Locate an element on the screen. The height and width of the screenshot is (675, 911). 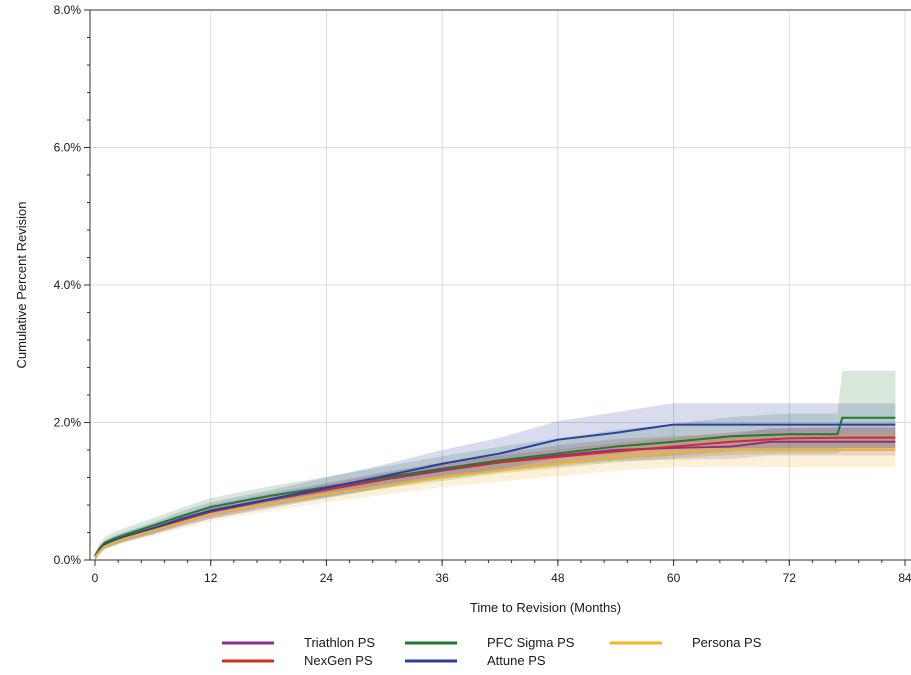
legend-item-pfc-sigma-ps: PFC Sigma PS is located at coordinates (490, 642).